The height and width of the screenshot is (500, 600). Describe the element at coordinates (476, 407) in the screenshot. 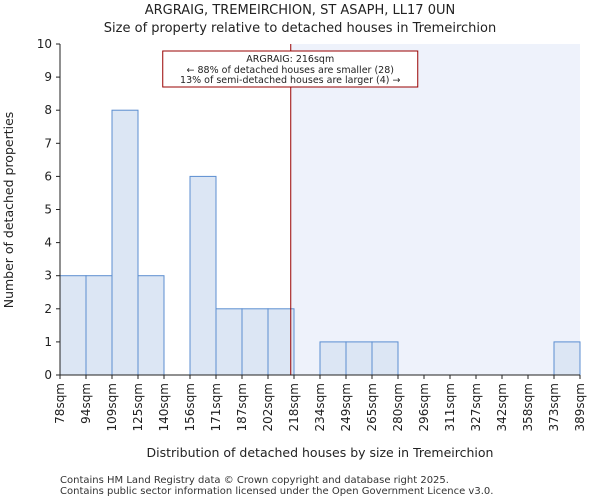

I see `x-tick-label: 327sqm` at that location.